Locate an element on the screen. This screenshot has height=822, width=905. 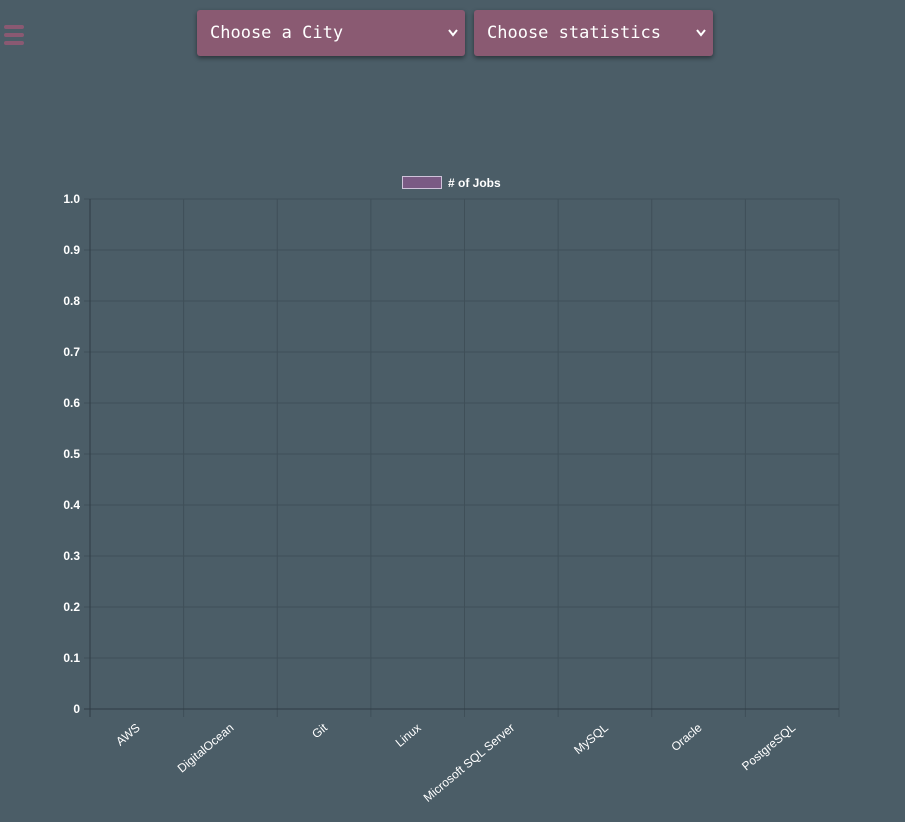
x-tick-label: AWS is located at coordinates (128, 735).